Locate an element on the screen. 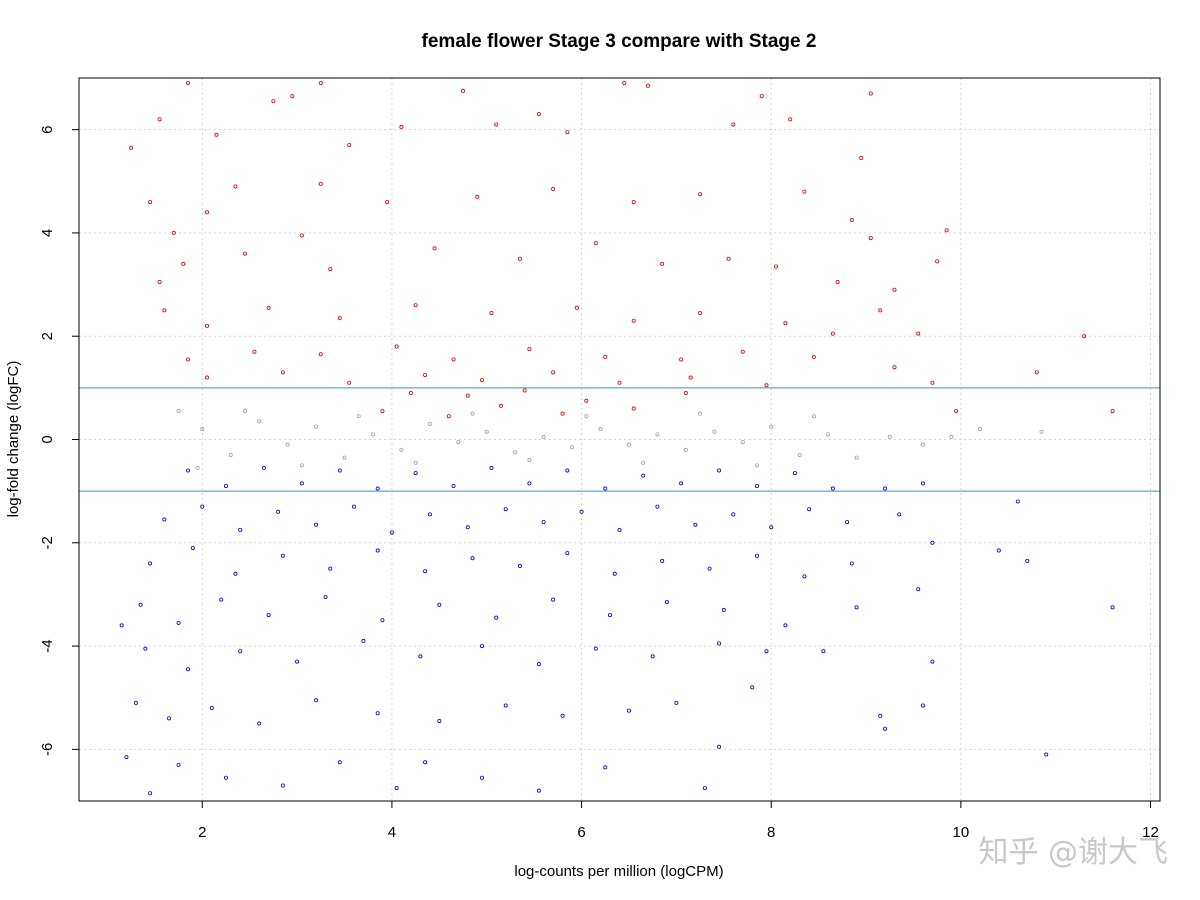 This screenshot has width=1200, height=900. y-tick-label: -4 is located at coordinates (47, 645).